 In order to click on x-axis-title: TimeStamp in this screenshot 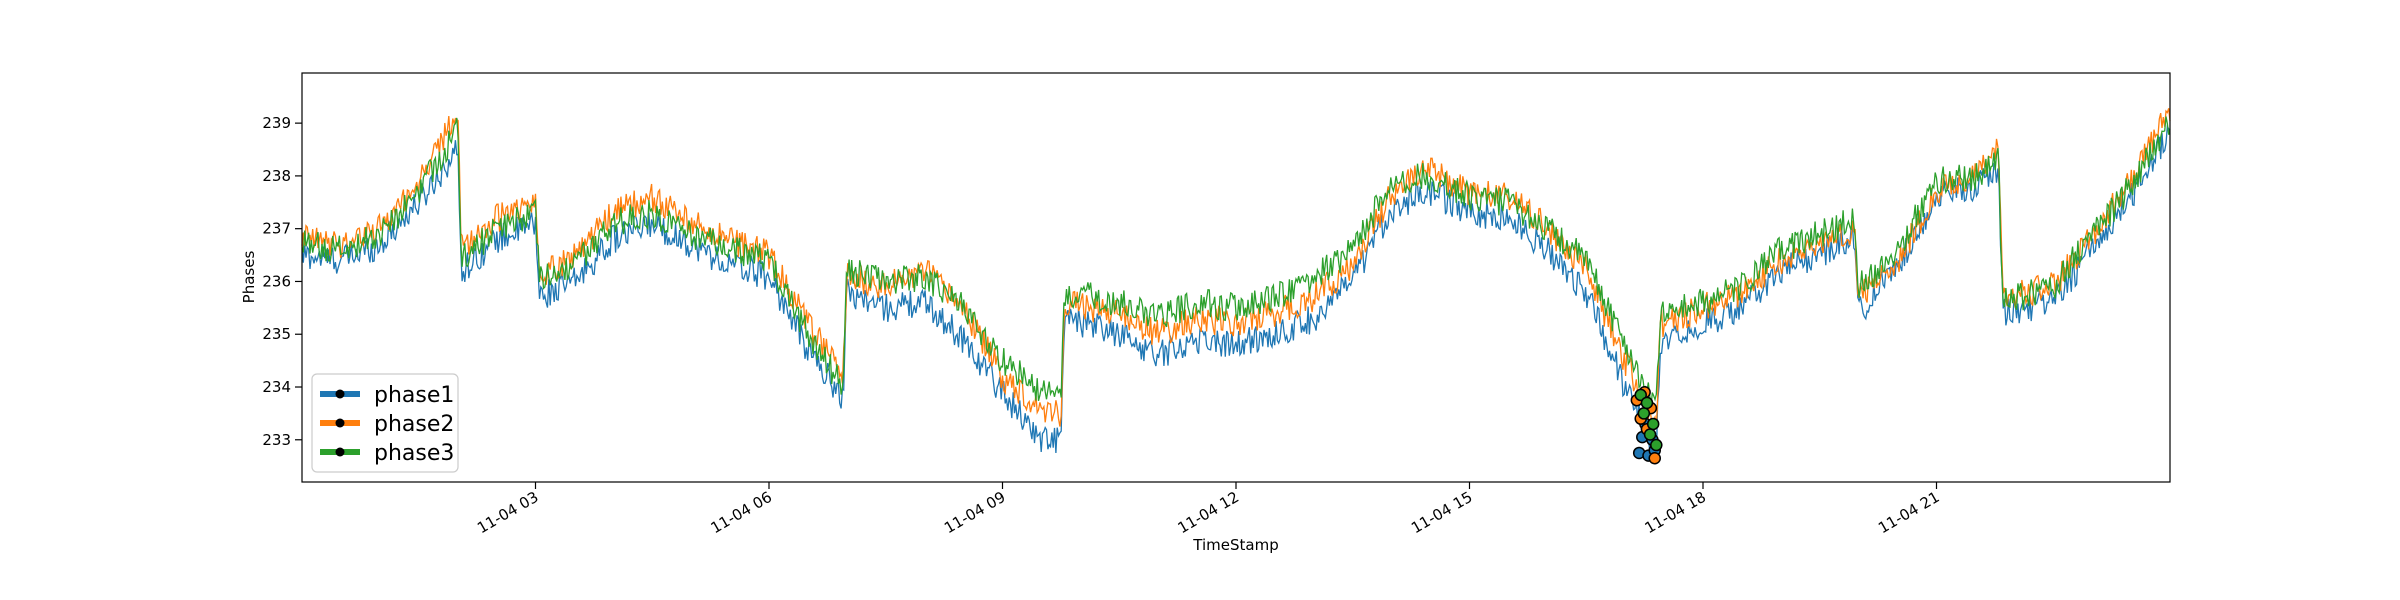, I will do `click(1235, 545)`.